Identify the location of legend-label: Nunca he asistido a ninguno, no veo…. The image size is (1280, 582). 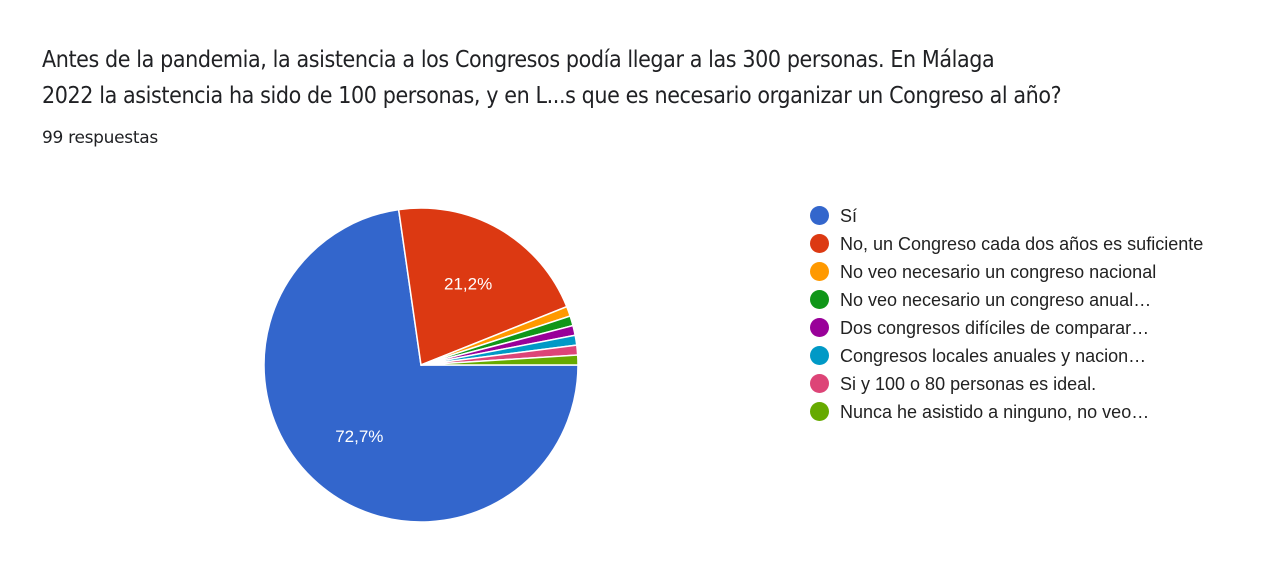
(995, 412).